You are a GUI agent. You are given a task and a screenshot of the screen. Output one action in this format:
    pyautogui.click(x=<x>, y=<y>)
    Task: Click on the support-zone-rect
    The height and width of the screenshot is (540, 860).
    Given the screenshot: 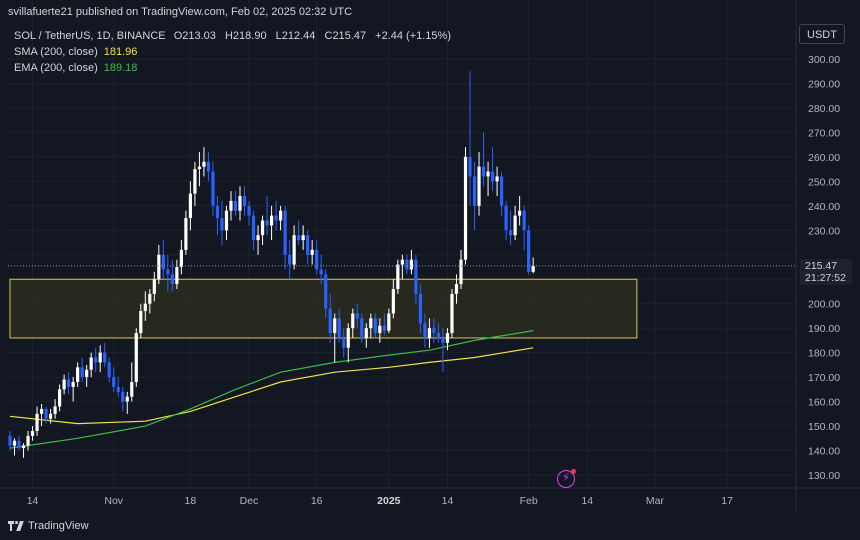 What is the action you would take?
    pyautogui.click(x=323, y=308)
    